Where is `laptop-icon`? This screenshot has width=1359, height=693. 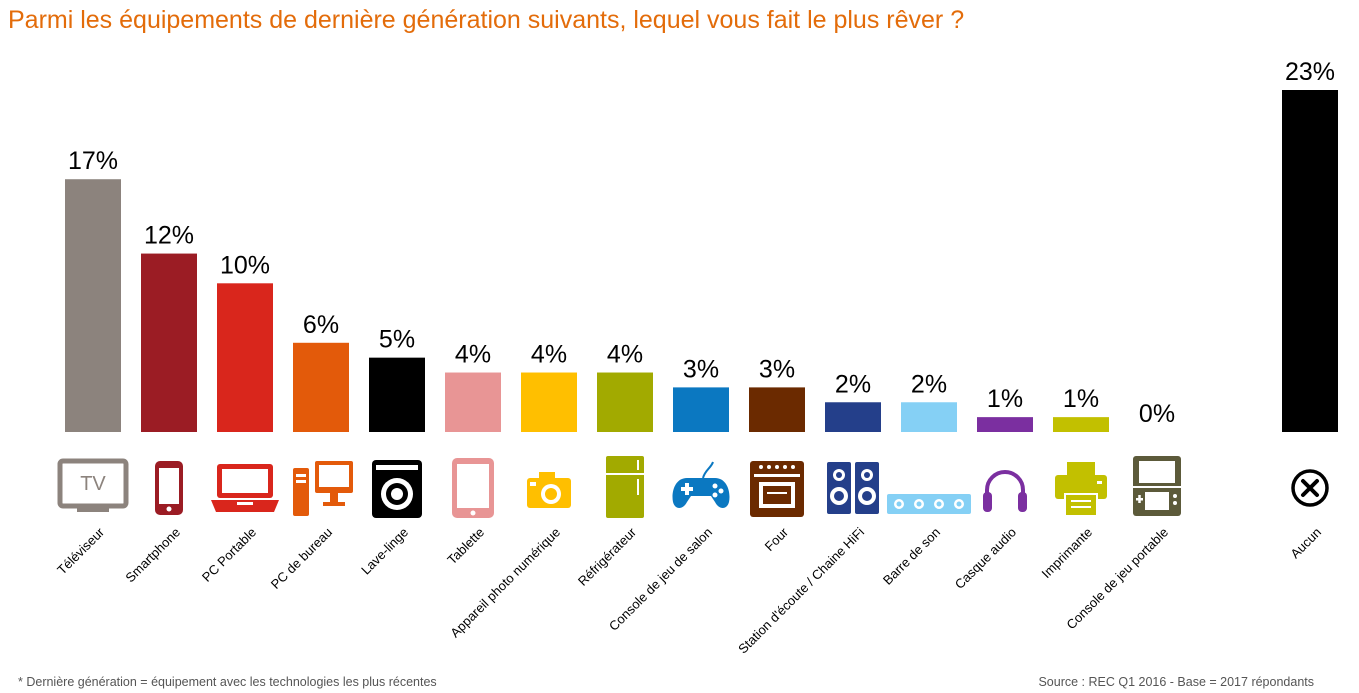 laptop-icon is located at coordinates (245, 488).